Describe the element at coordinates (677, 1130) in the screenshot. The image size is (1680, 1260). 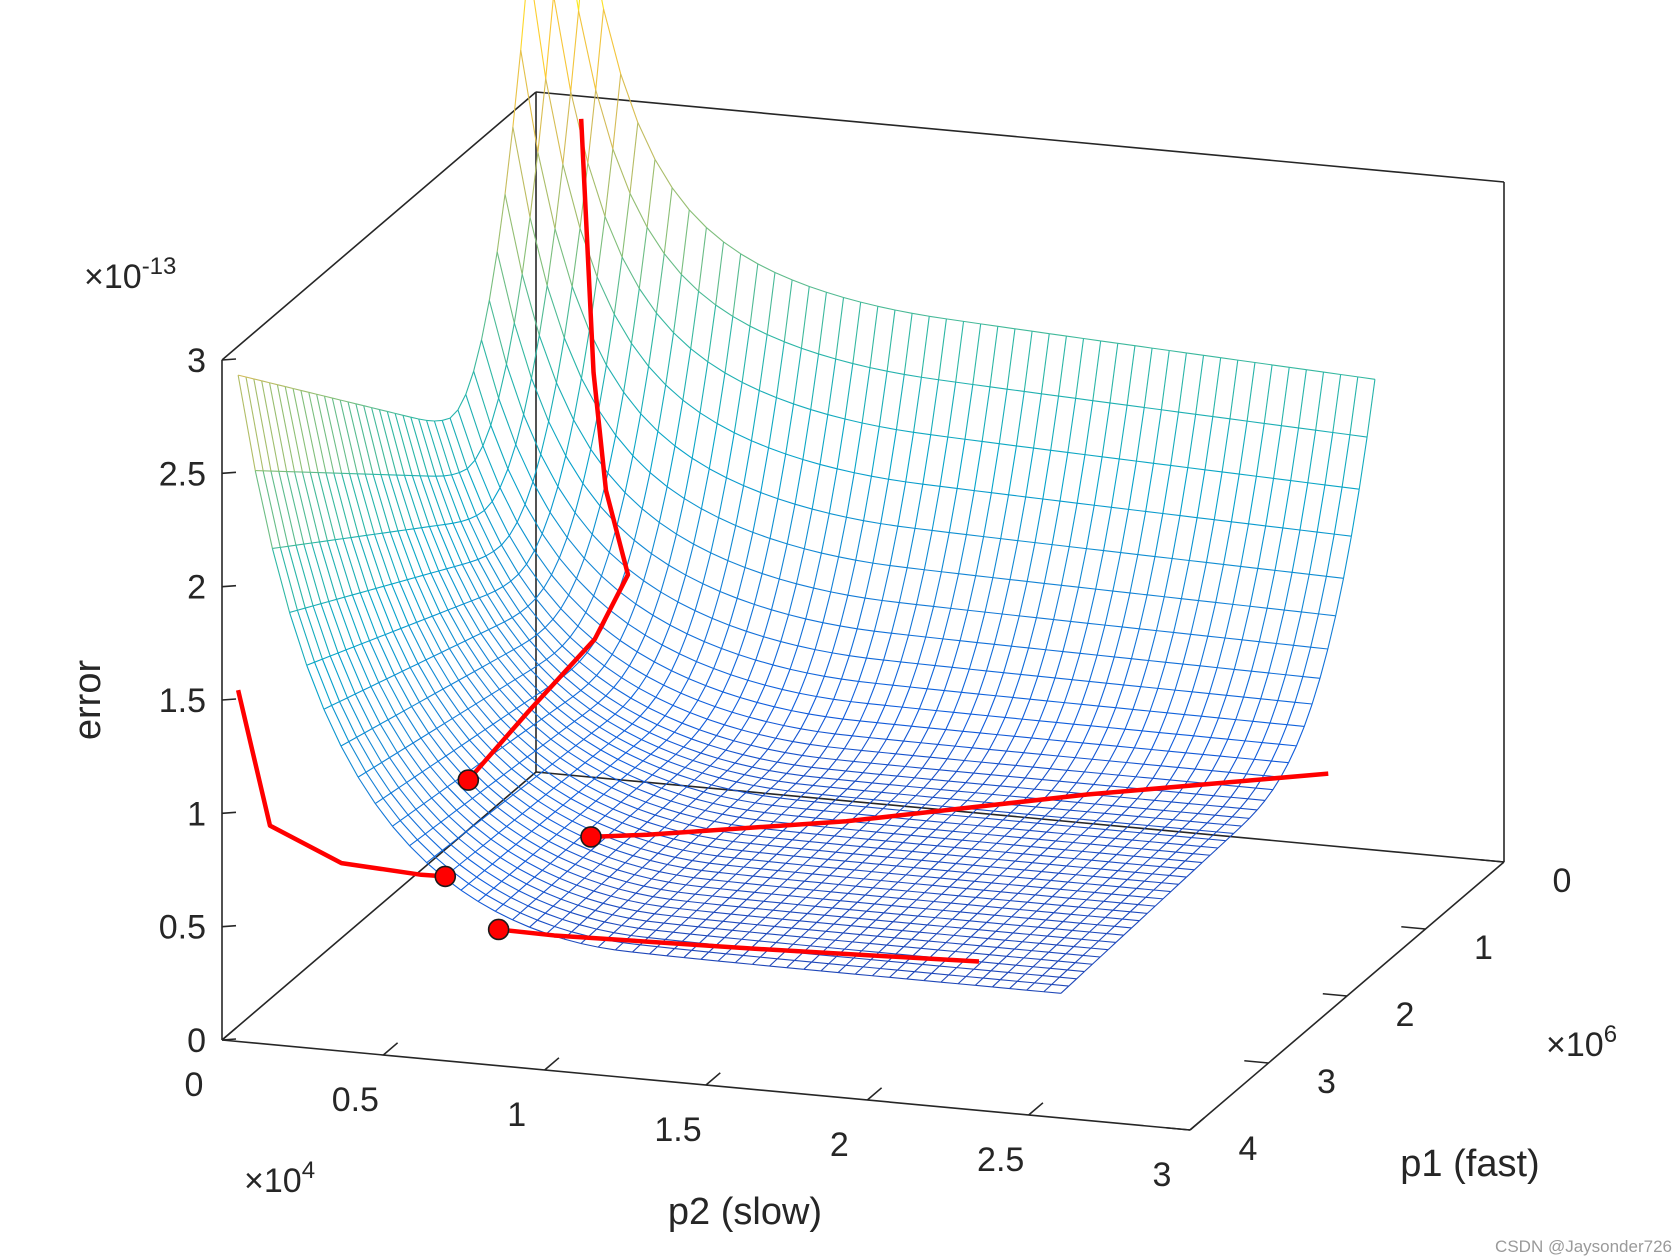
I see `x-tick-label: 1.5` at that location.